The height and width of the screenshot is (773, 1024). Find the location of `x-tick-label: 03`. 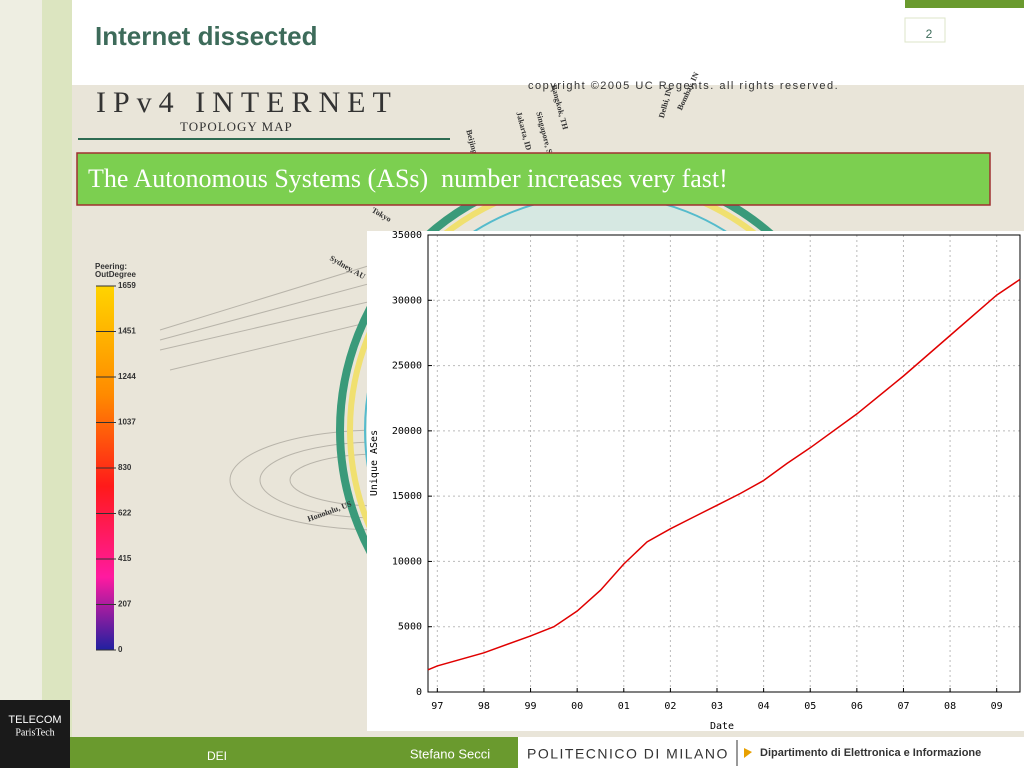

x-tick-label: 03 is located at coordinates (717, 706).